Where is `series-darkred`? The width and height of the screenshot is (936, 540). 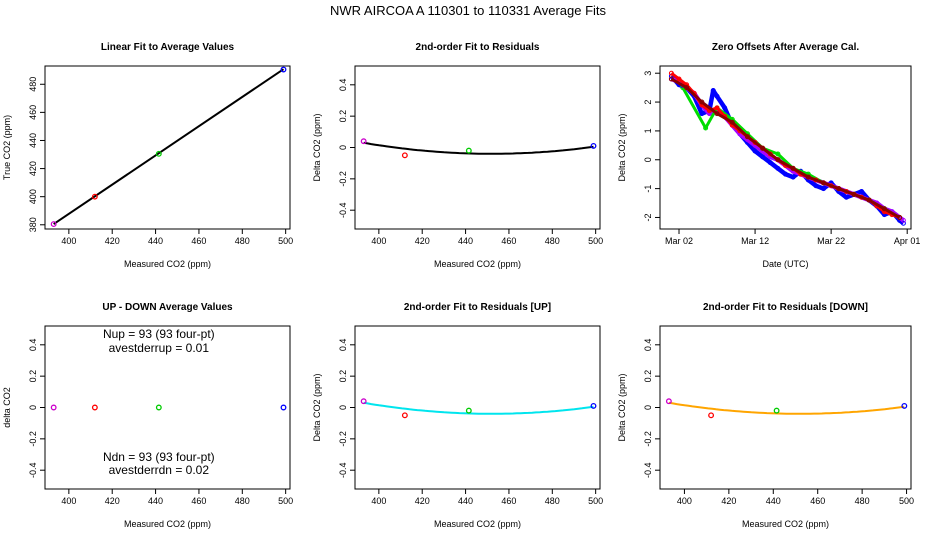 series-darkred is located at coordinates (785, 148).